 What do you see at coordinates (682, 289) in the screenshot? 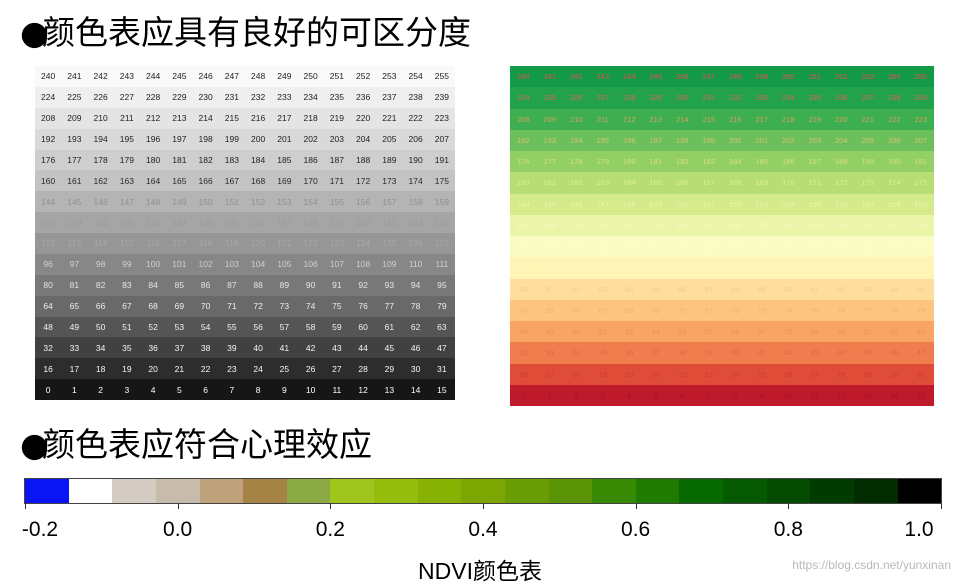
I see `grid-cell: 86` at bounding box center [682, 289].